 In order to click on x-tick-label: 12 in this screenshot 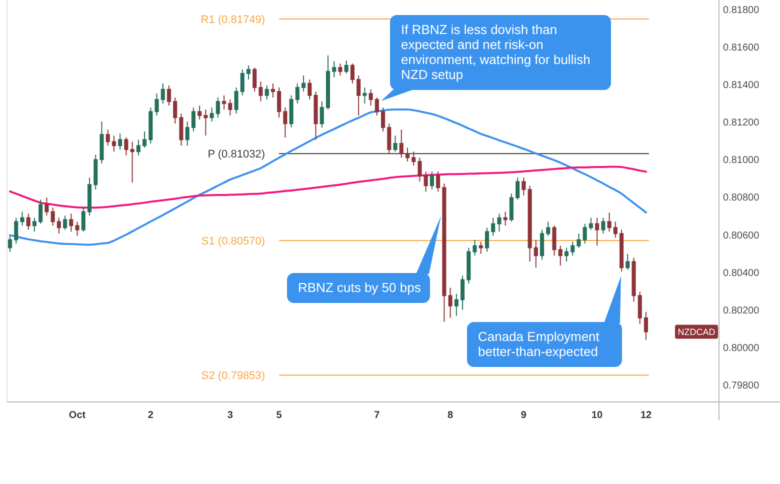, I will do `click(646, 415)`.